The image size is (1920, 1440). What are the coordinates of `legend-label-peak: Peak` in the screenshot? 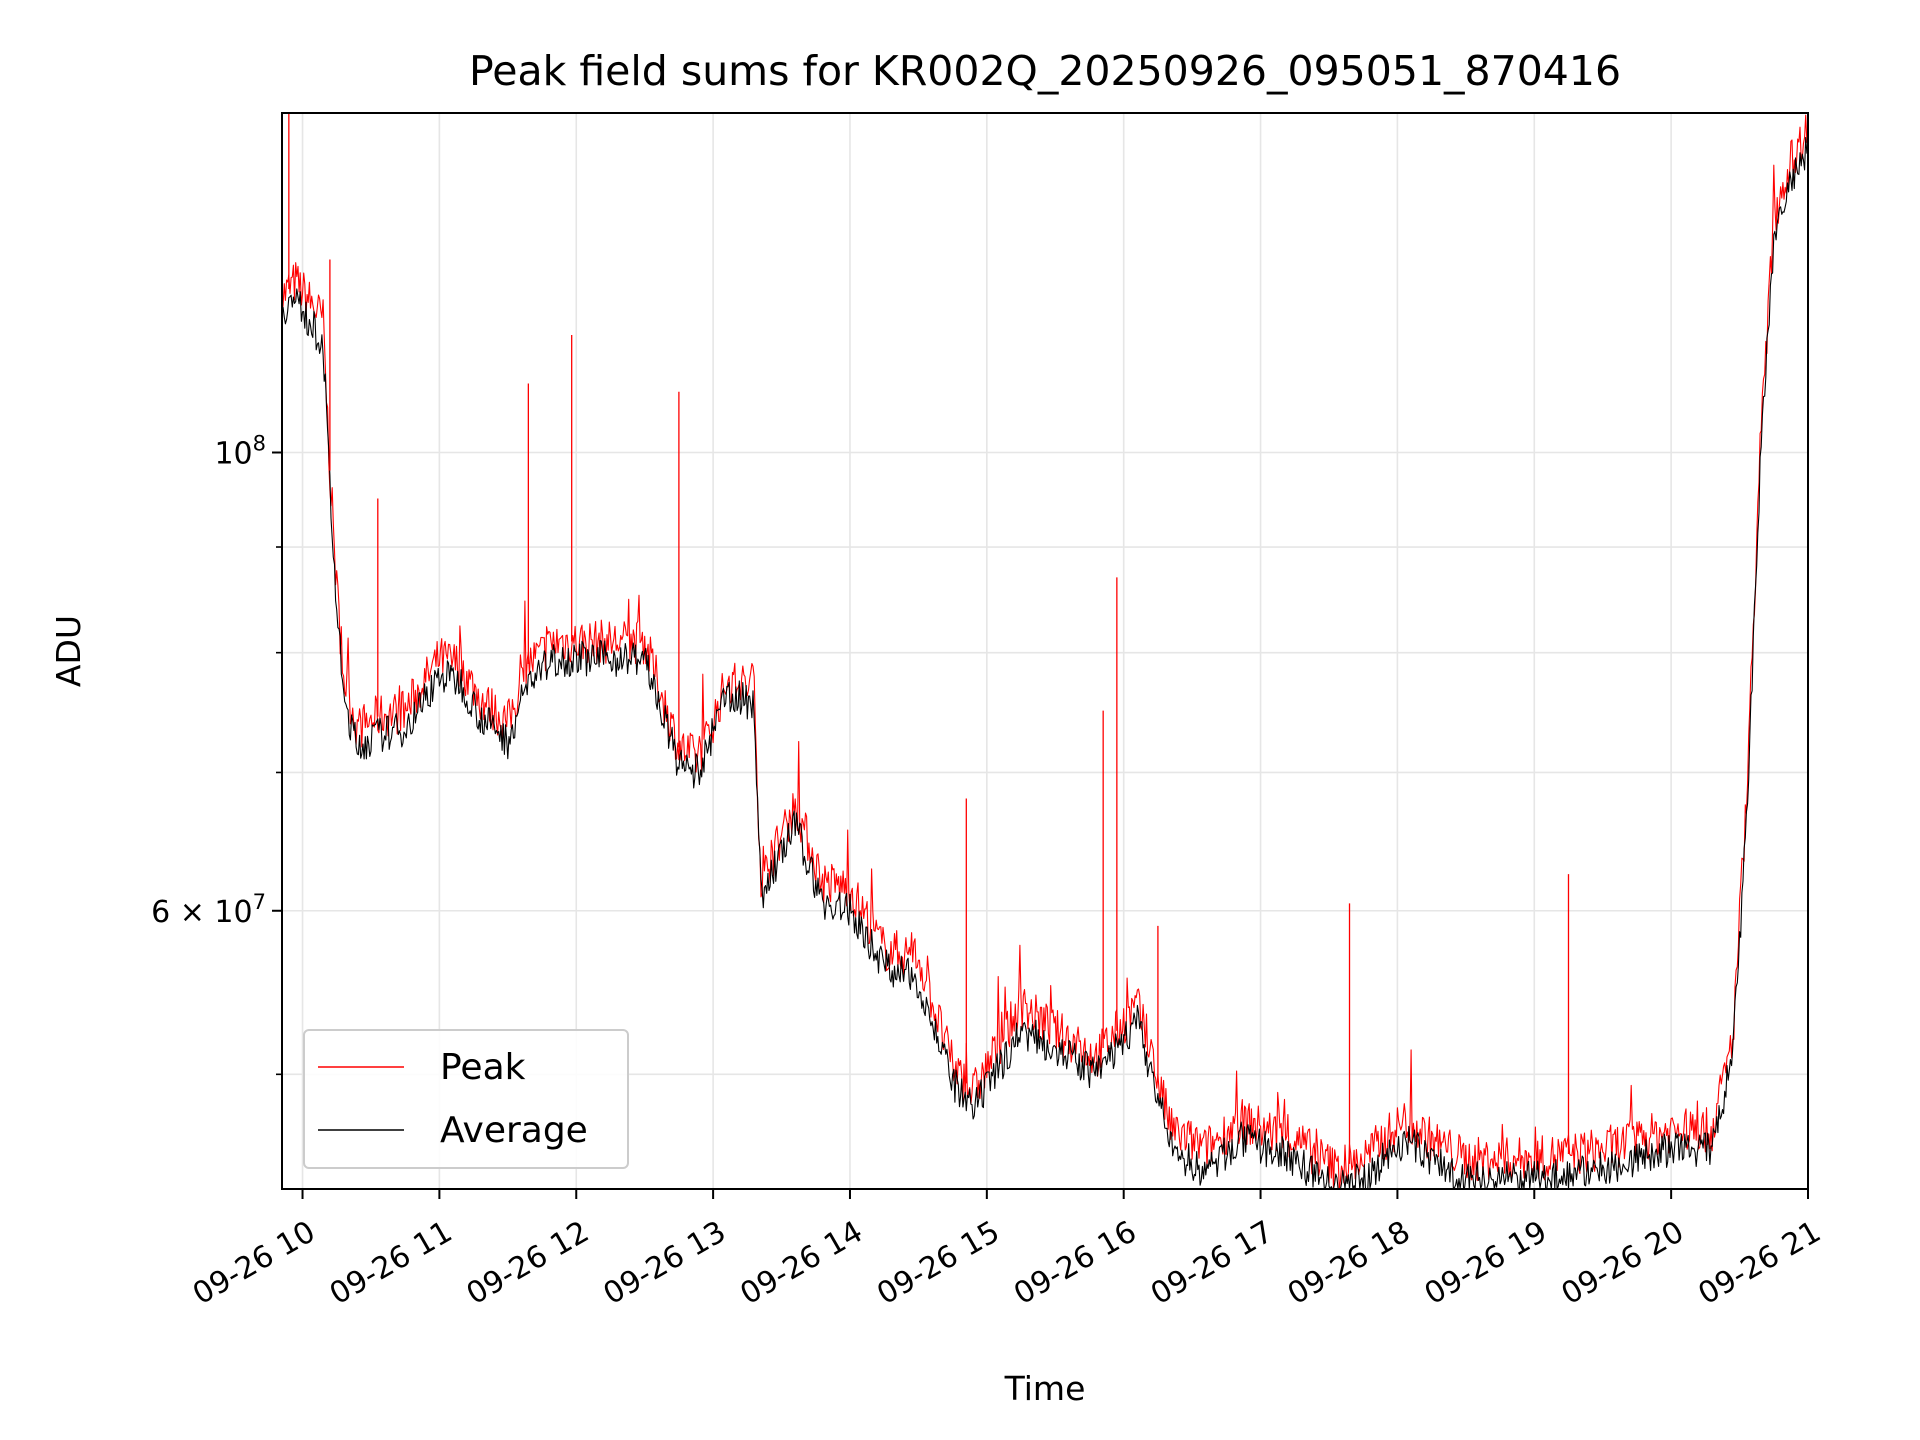 It's located at (483, 1067).